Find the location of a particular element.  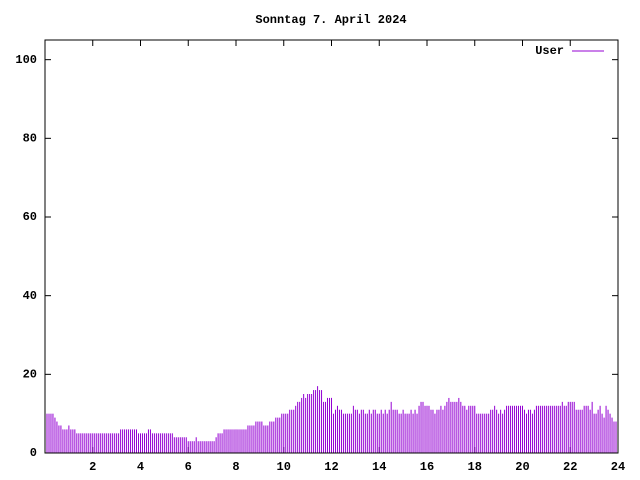

x-tick-label: 14 is located at coordinates (379, 467).